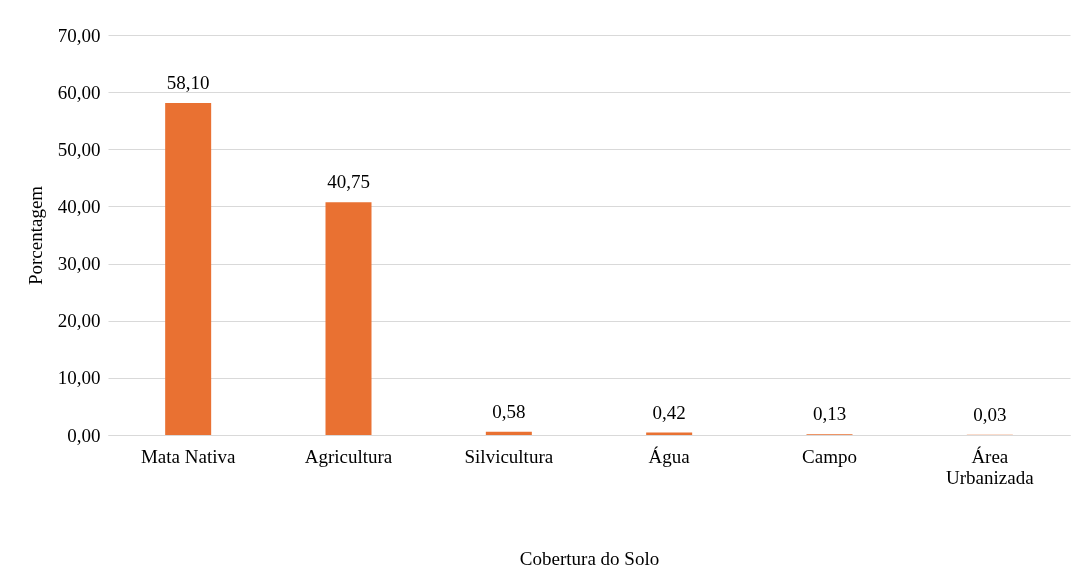 This screenshot has width=1083, height=574. I want to click on x-axis-title: Cobertura do Solo, so click(589, 558).